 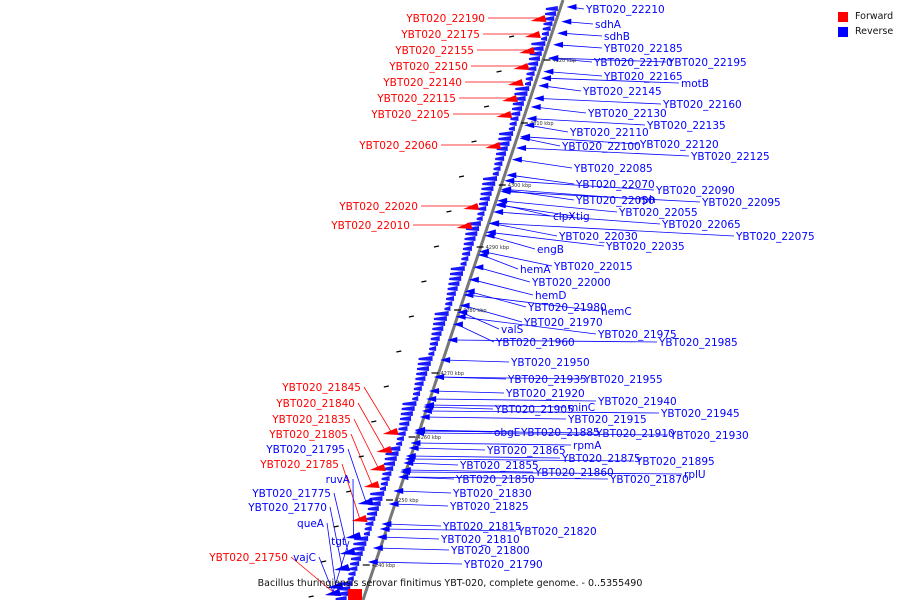 What do you see at coordinates (370, 226) in the screenshot?
I see `forward-gene-label: YBT020_22010` at bounding box center [370, 226].